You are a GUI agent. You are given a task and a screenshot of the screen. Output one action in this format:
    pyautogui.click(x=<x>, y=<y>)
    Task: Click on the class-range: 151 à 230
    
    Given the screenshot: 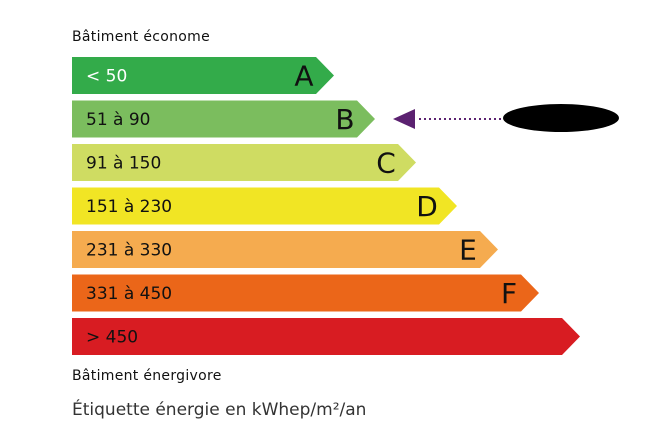 What is the action you would take?
    pyautogui.click(x=129, y=207)
    